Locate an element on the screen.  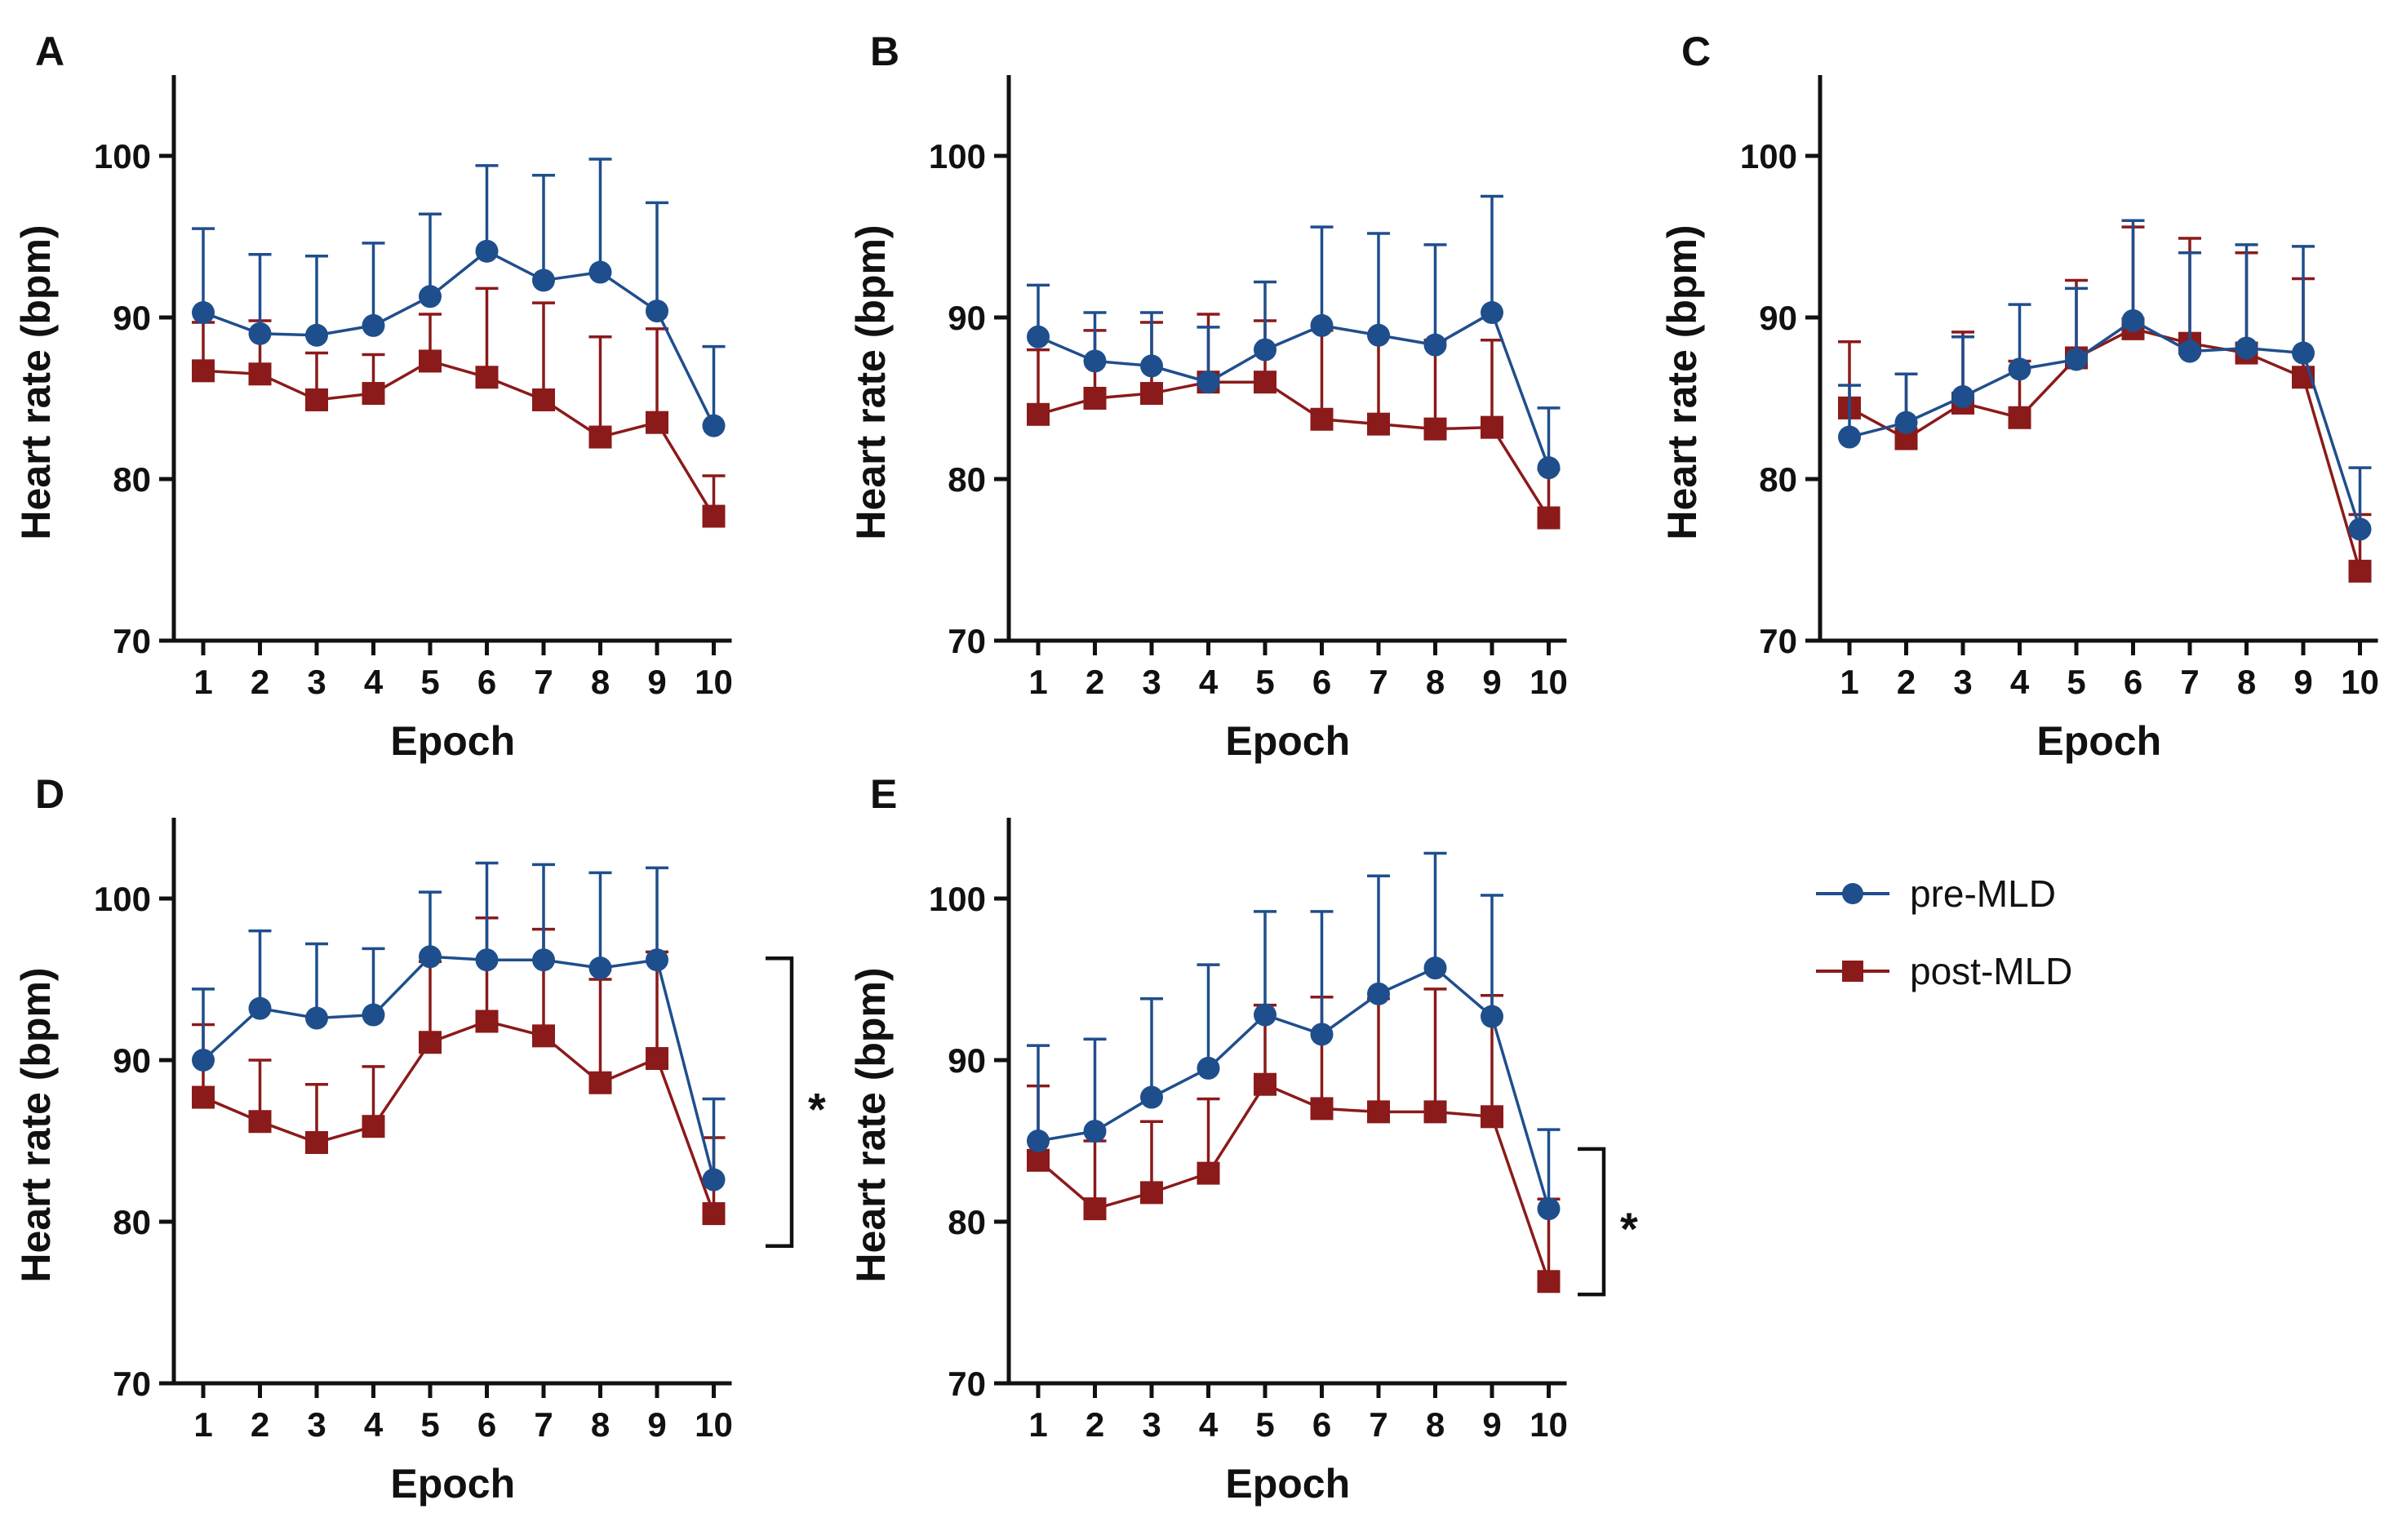
panel-d-y-tick-label-90: 90 is located at coordinates (132, 1060).